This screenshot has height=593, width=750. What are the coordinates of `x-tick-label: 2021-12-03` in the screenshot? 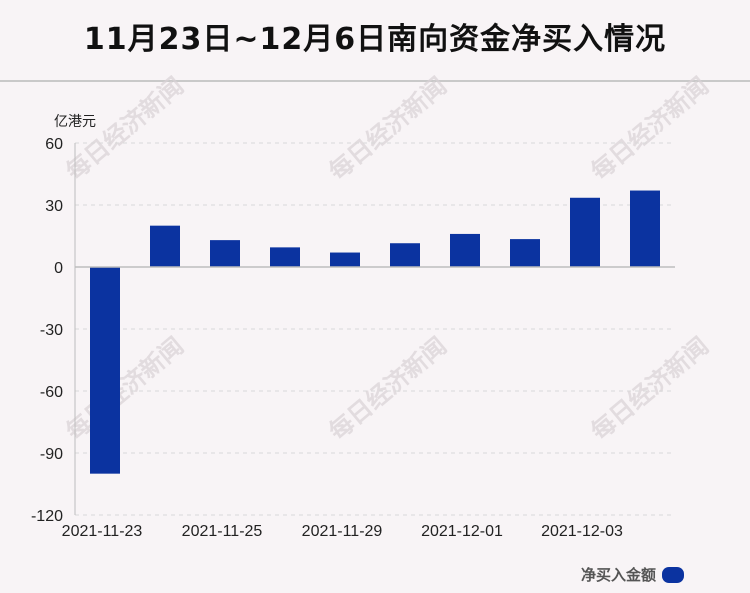 It's located at (582, 531).